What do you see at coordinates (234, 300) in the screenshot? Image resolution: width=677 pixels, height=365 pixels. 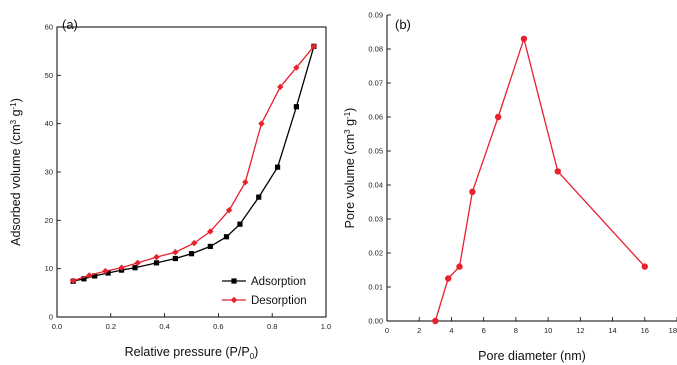 I see `legend-marker-desorption` at bounding box center [234, 300].